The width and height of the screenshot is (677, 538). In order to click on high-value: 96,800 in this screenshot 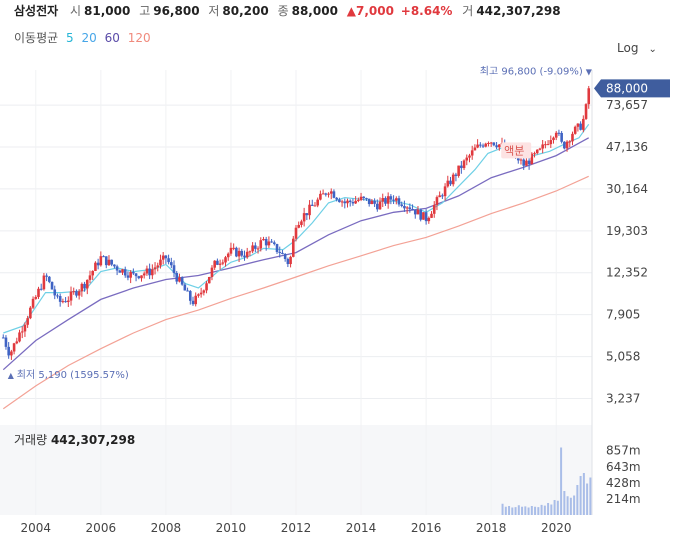, I will do `click(176, 11)`.